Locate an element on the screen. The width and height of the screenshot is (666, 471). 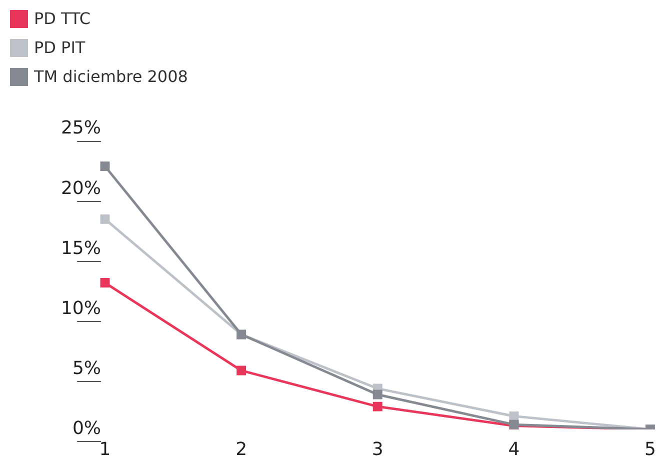
y-tick-label: 25% is located at coordinates (80, 128).